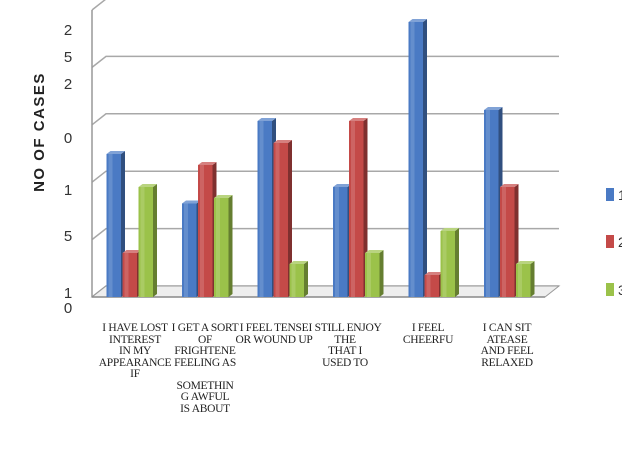  I want to click on y-axis-label: NO OF CASES, so click(39, 132).